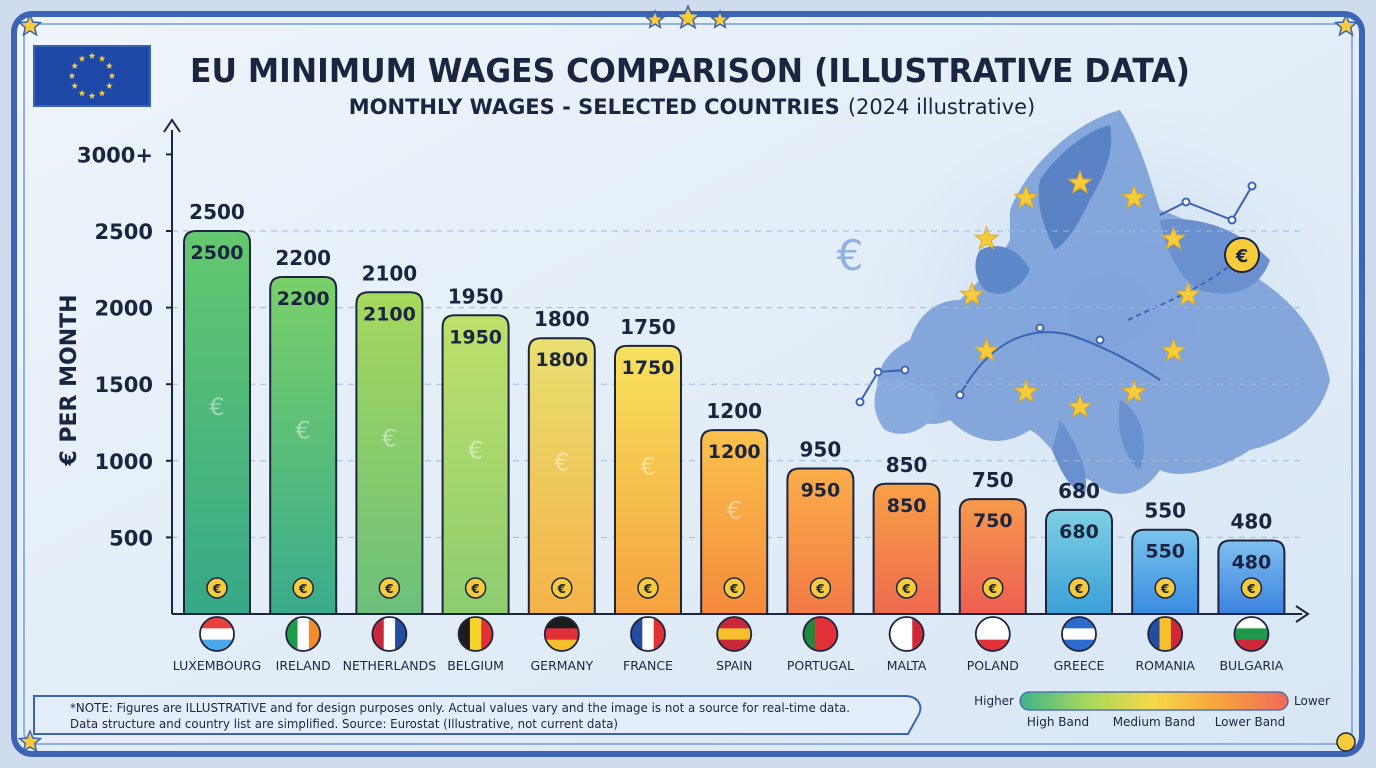 The height and width of the screenshot is (768, 1376). Describe the element at coordinates (217, 634) in the screenshot. I see `flag-luxembourg-icon` at that location.